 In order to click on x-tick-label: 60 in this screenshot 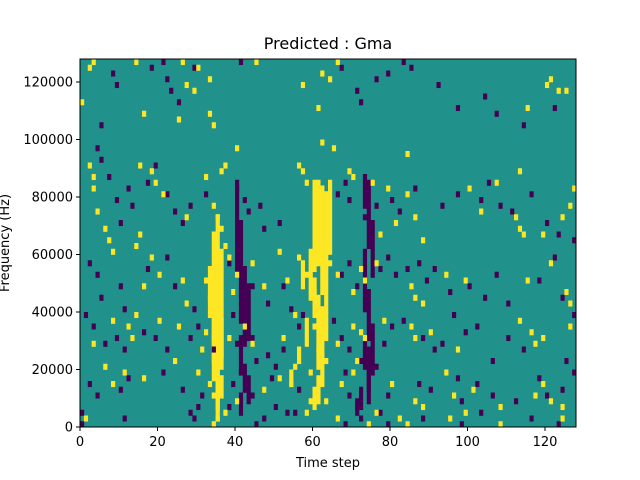, I will do `click(312, 442)`.